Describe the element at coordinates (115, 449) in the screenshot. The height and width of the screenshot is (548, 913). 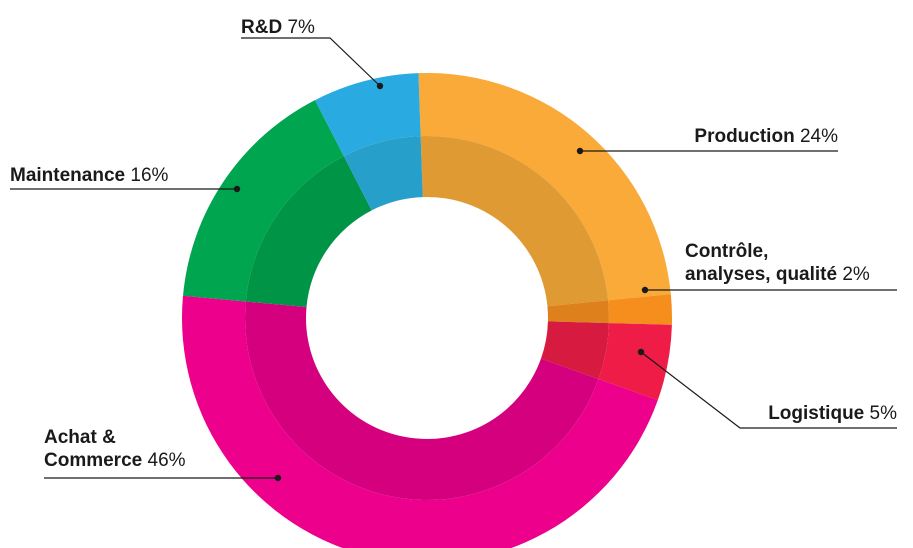
I see `label-achat: Achat & Commerce 46%` at that location.